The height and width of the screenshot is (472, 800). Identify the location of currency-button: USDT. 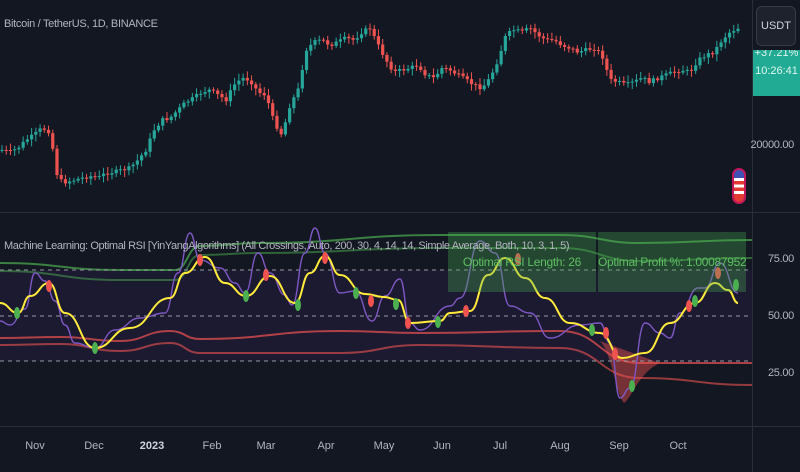
(776, 26).